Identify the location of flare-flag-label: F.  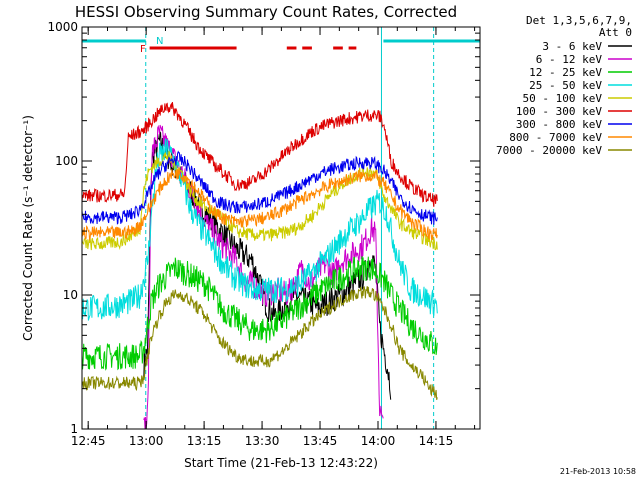
(143, 49).